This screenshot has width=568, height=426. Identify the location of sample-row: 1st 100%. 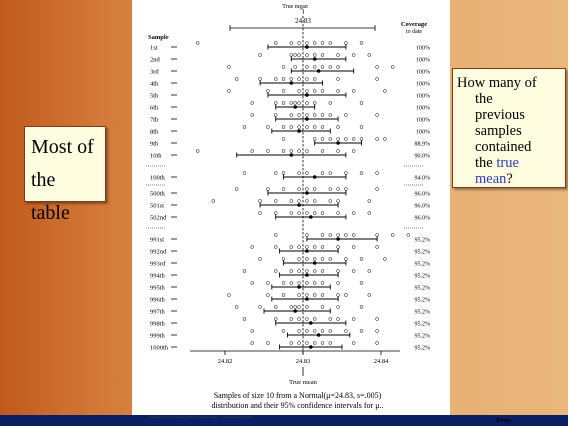
(290, 46).